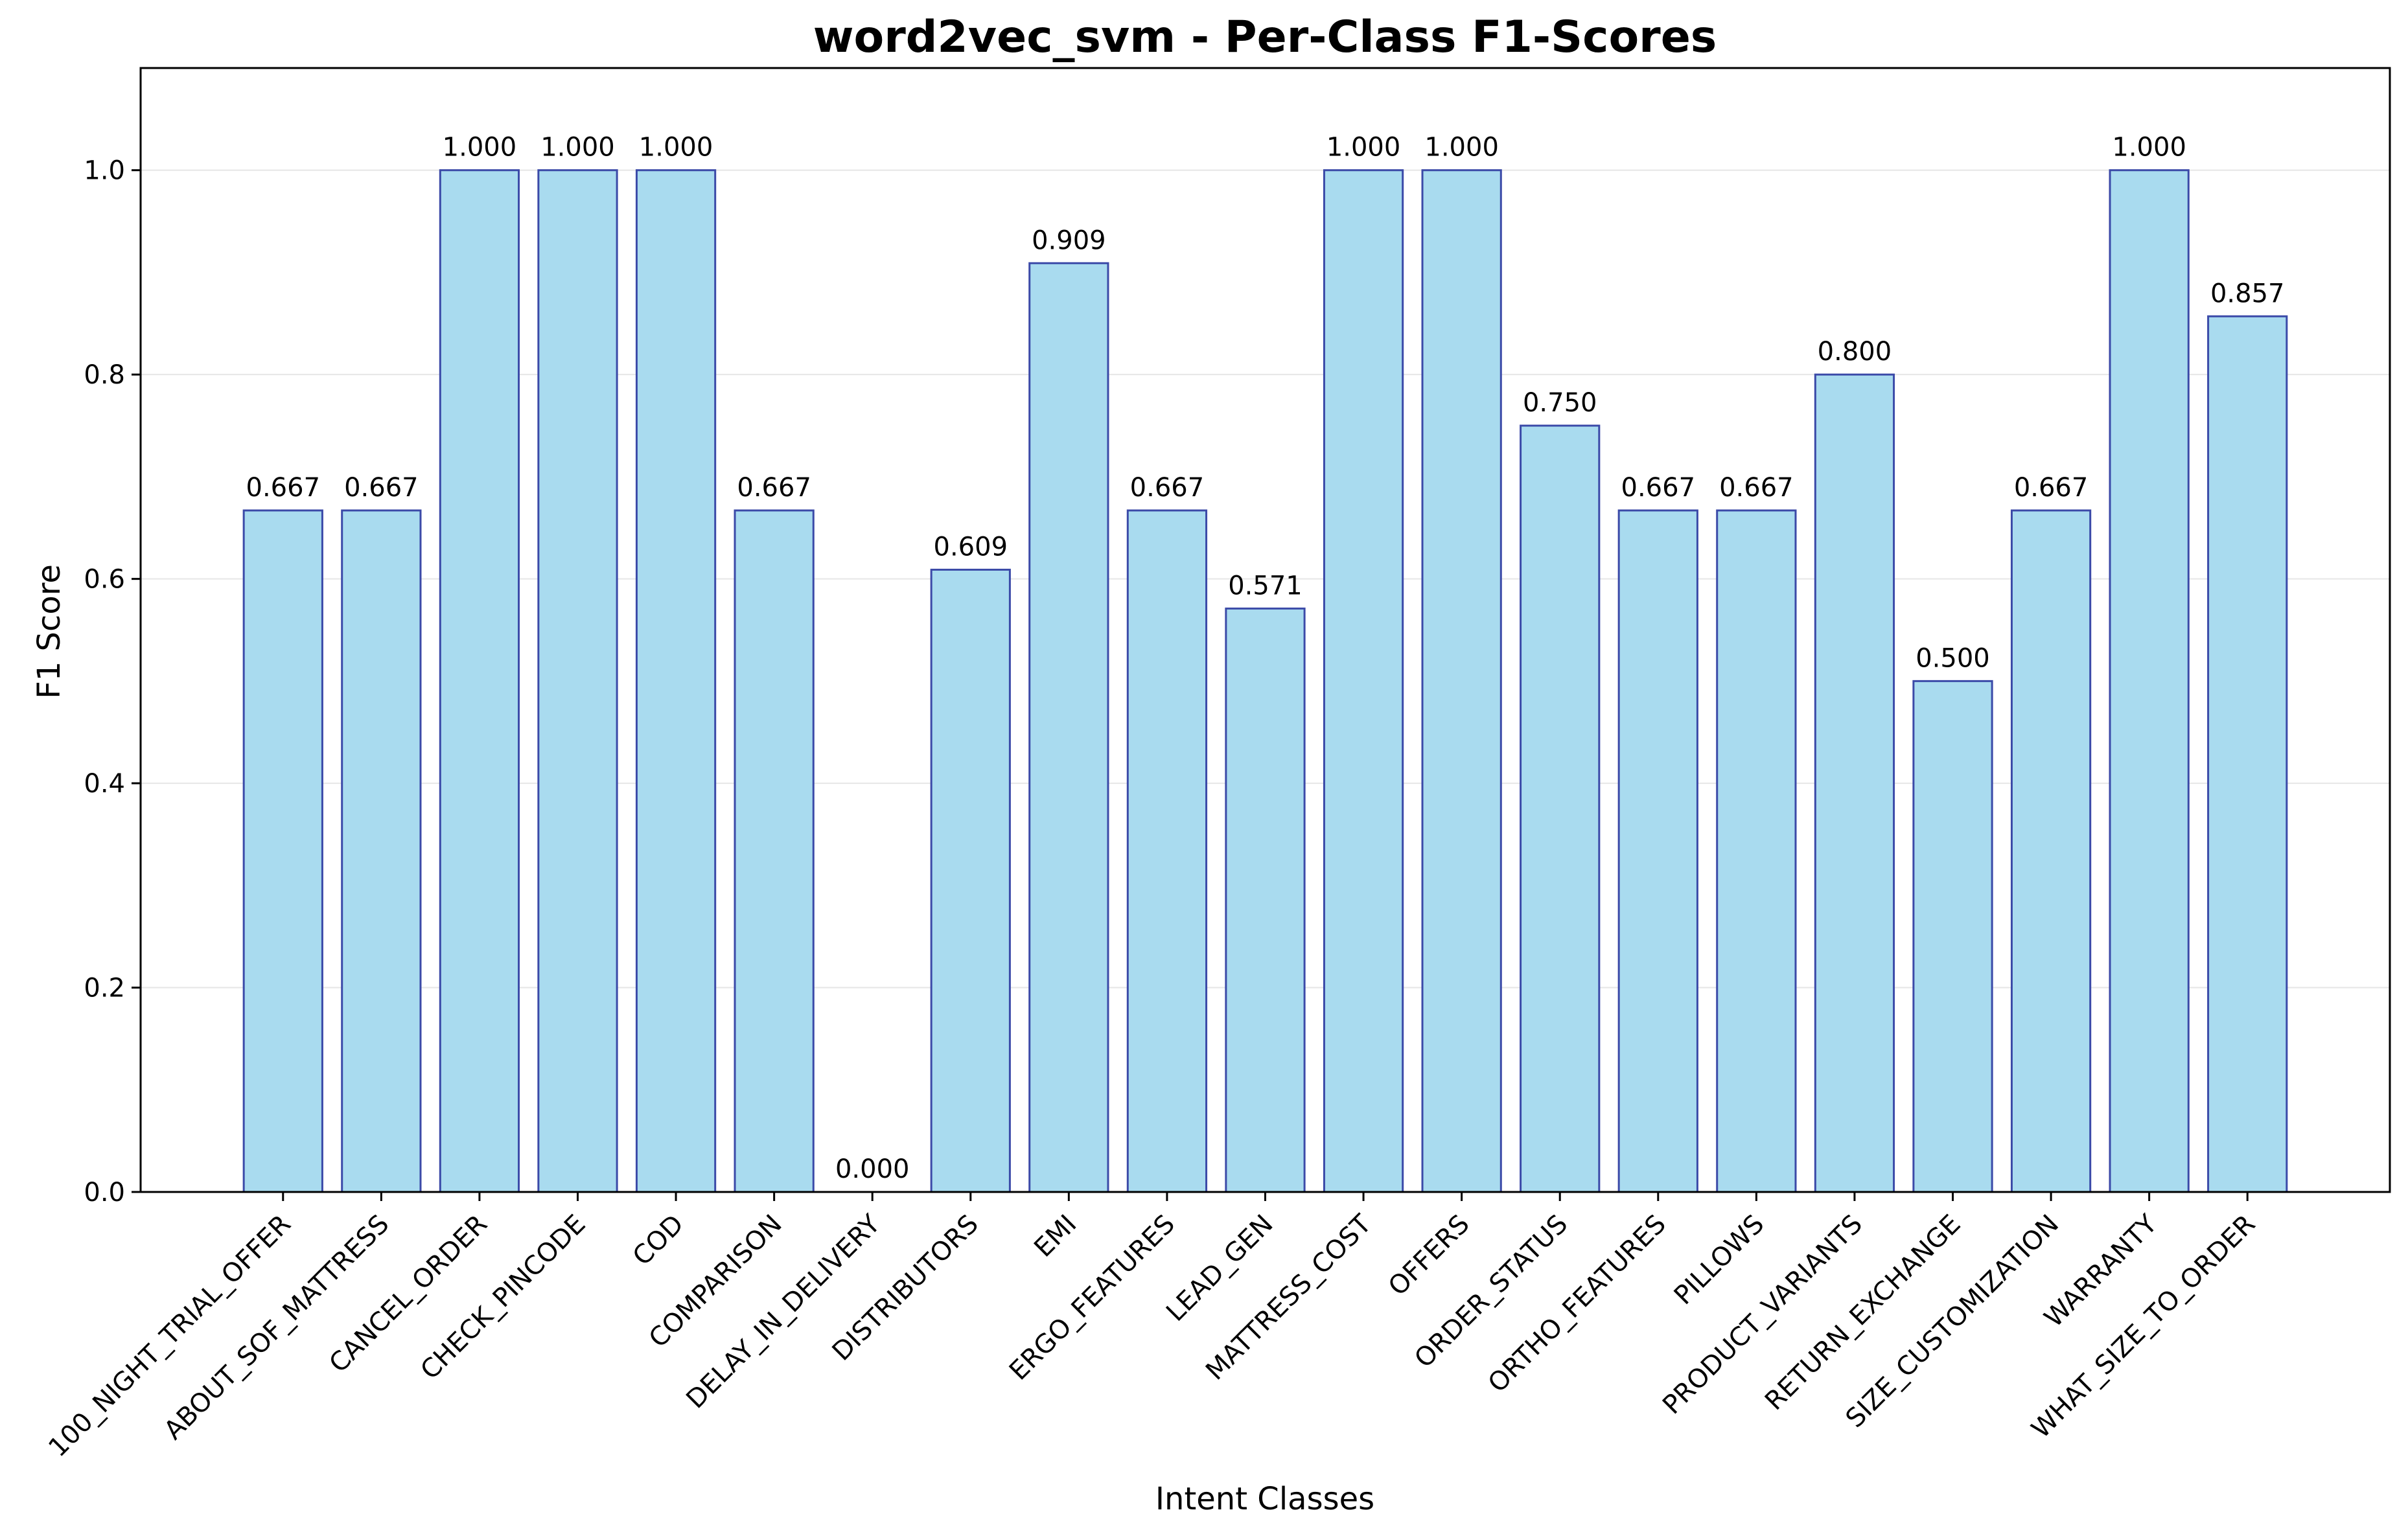  I want to click on bar-value-label: 0.857, so click(2247, 293).